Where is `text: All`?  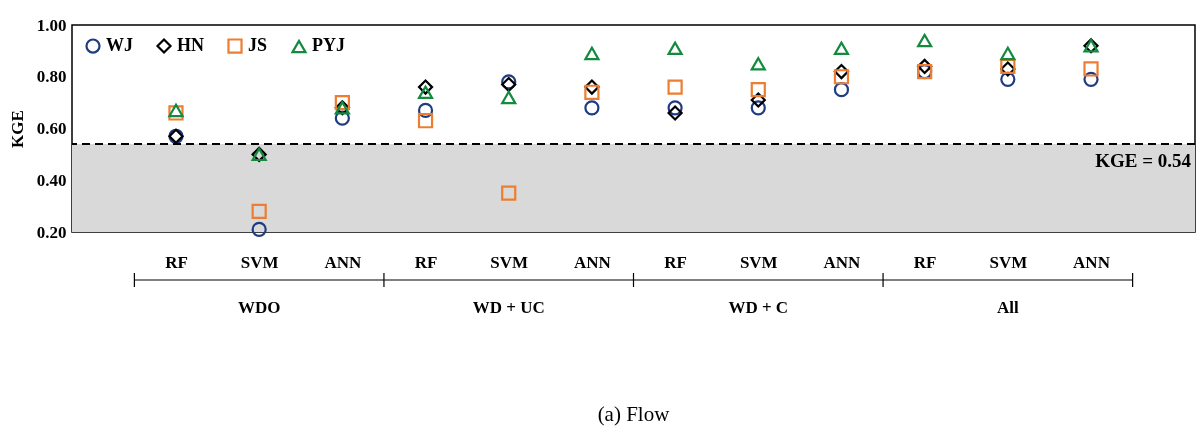
text: All is located at coordinates (1007, 307).